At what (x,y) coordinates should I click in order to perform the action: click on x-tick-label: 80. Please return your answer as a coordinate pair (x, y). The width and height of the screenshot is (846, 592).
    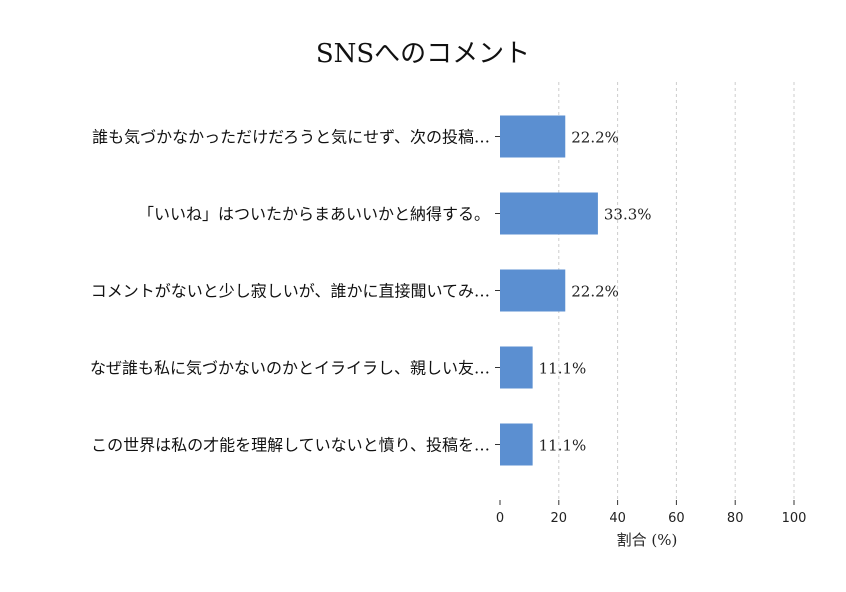
    Looking at the image, I should click on (735, 518).